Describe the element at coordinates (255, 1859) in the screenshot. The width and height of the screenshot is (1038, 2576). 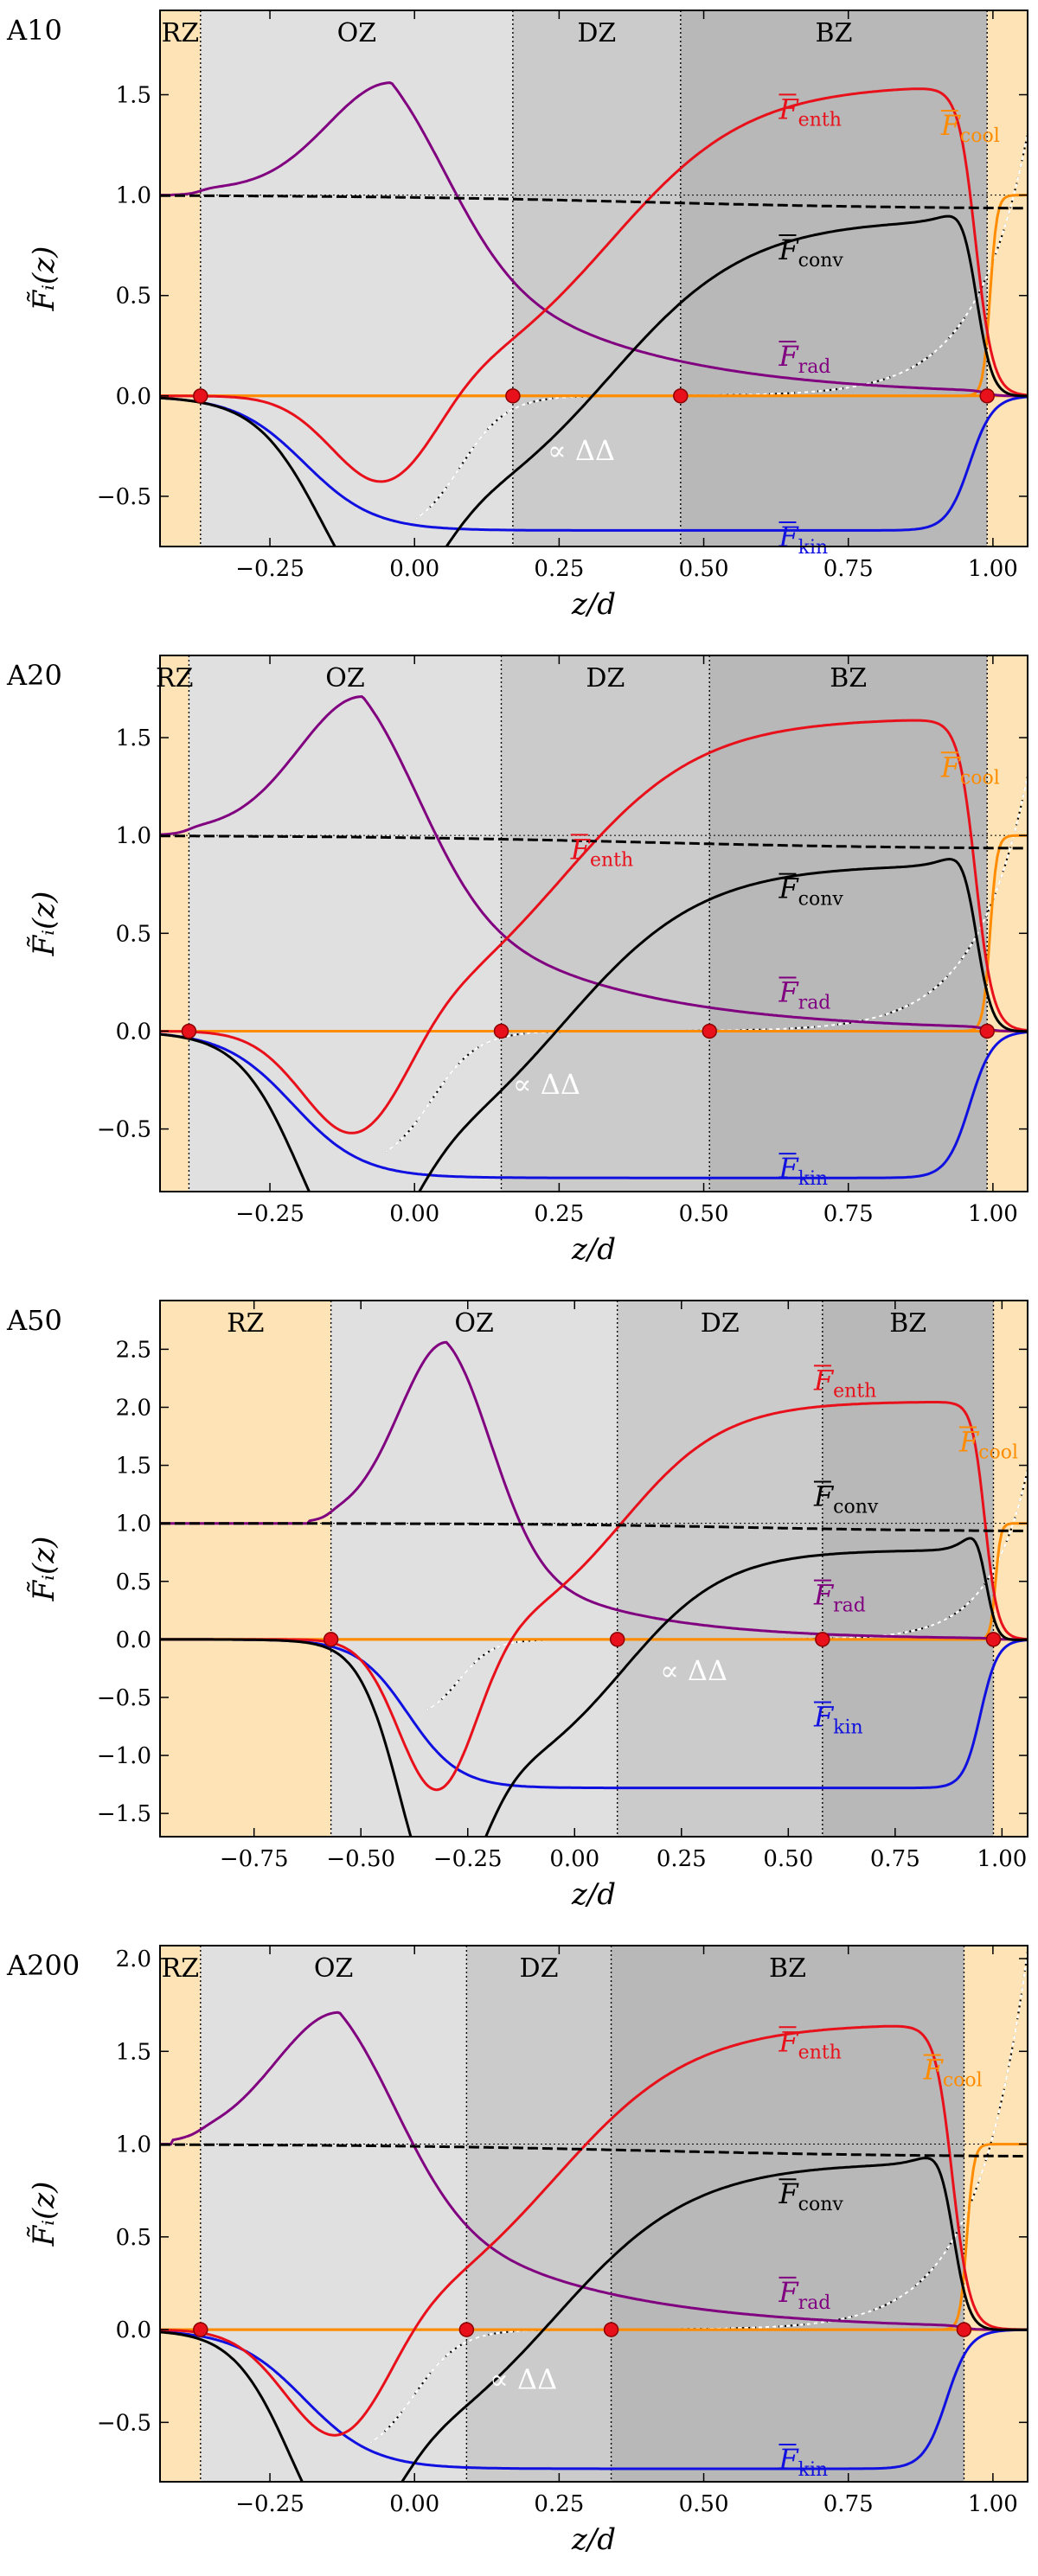
I see `x-tick-label: −0.75` at that location.